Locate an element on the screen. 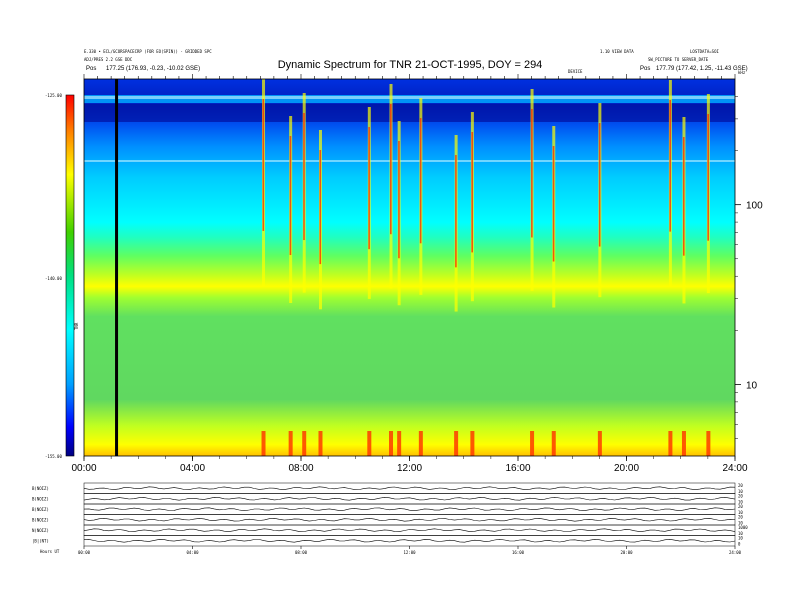 Image resolution: width=792 pixels, height=612 pixels. data-gap-line is located at coordinates (117, 267).